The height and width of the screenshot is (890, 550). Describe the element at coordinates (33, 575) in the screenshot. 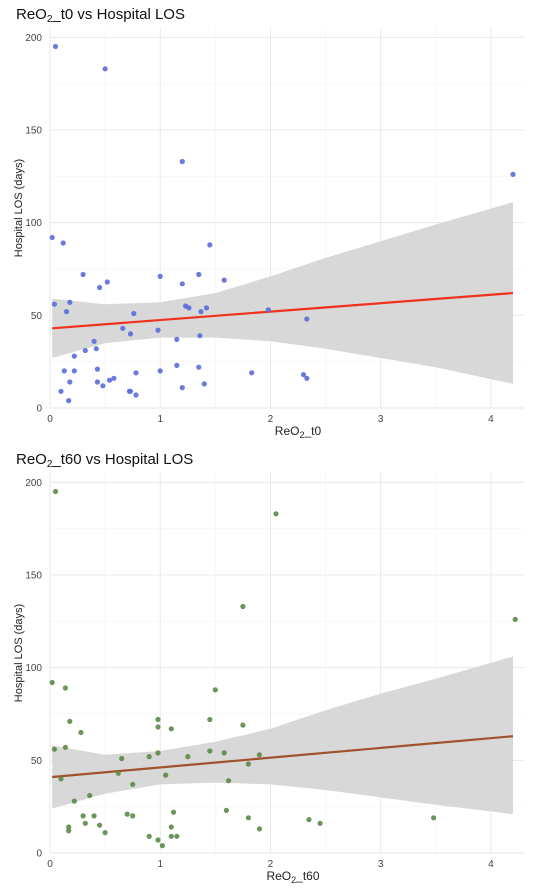

I see `y-tick-label: 150` at that location.